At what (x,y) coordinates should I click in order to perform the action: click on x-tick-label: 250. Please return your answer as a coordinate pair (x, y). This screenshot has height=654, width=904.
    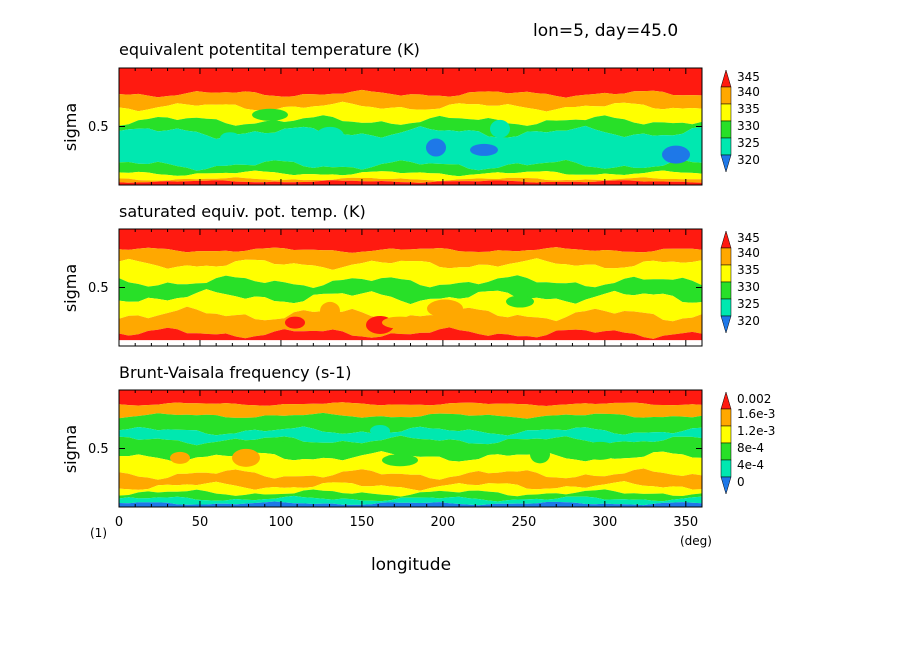
    Looking at the image, I should click on (523, 522).